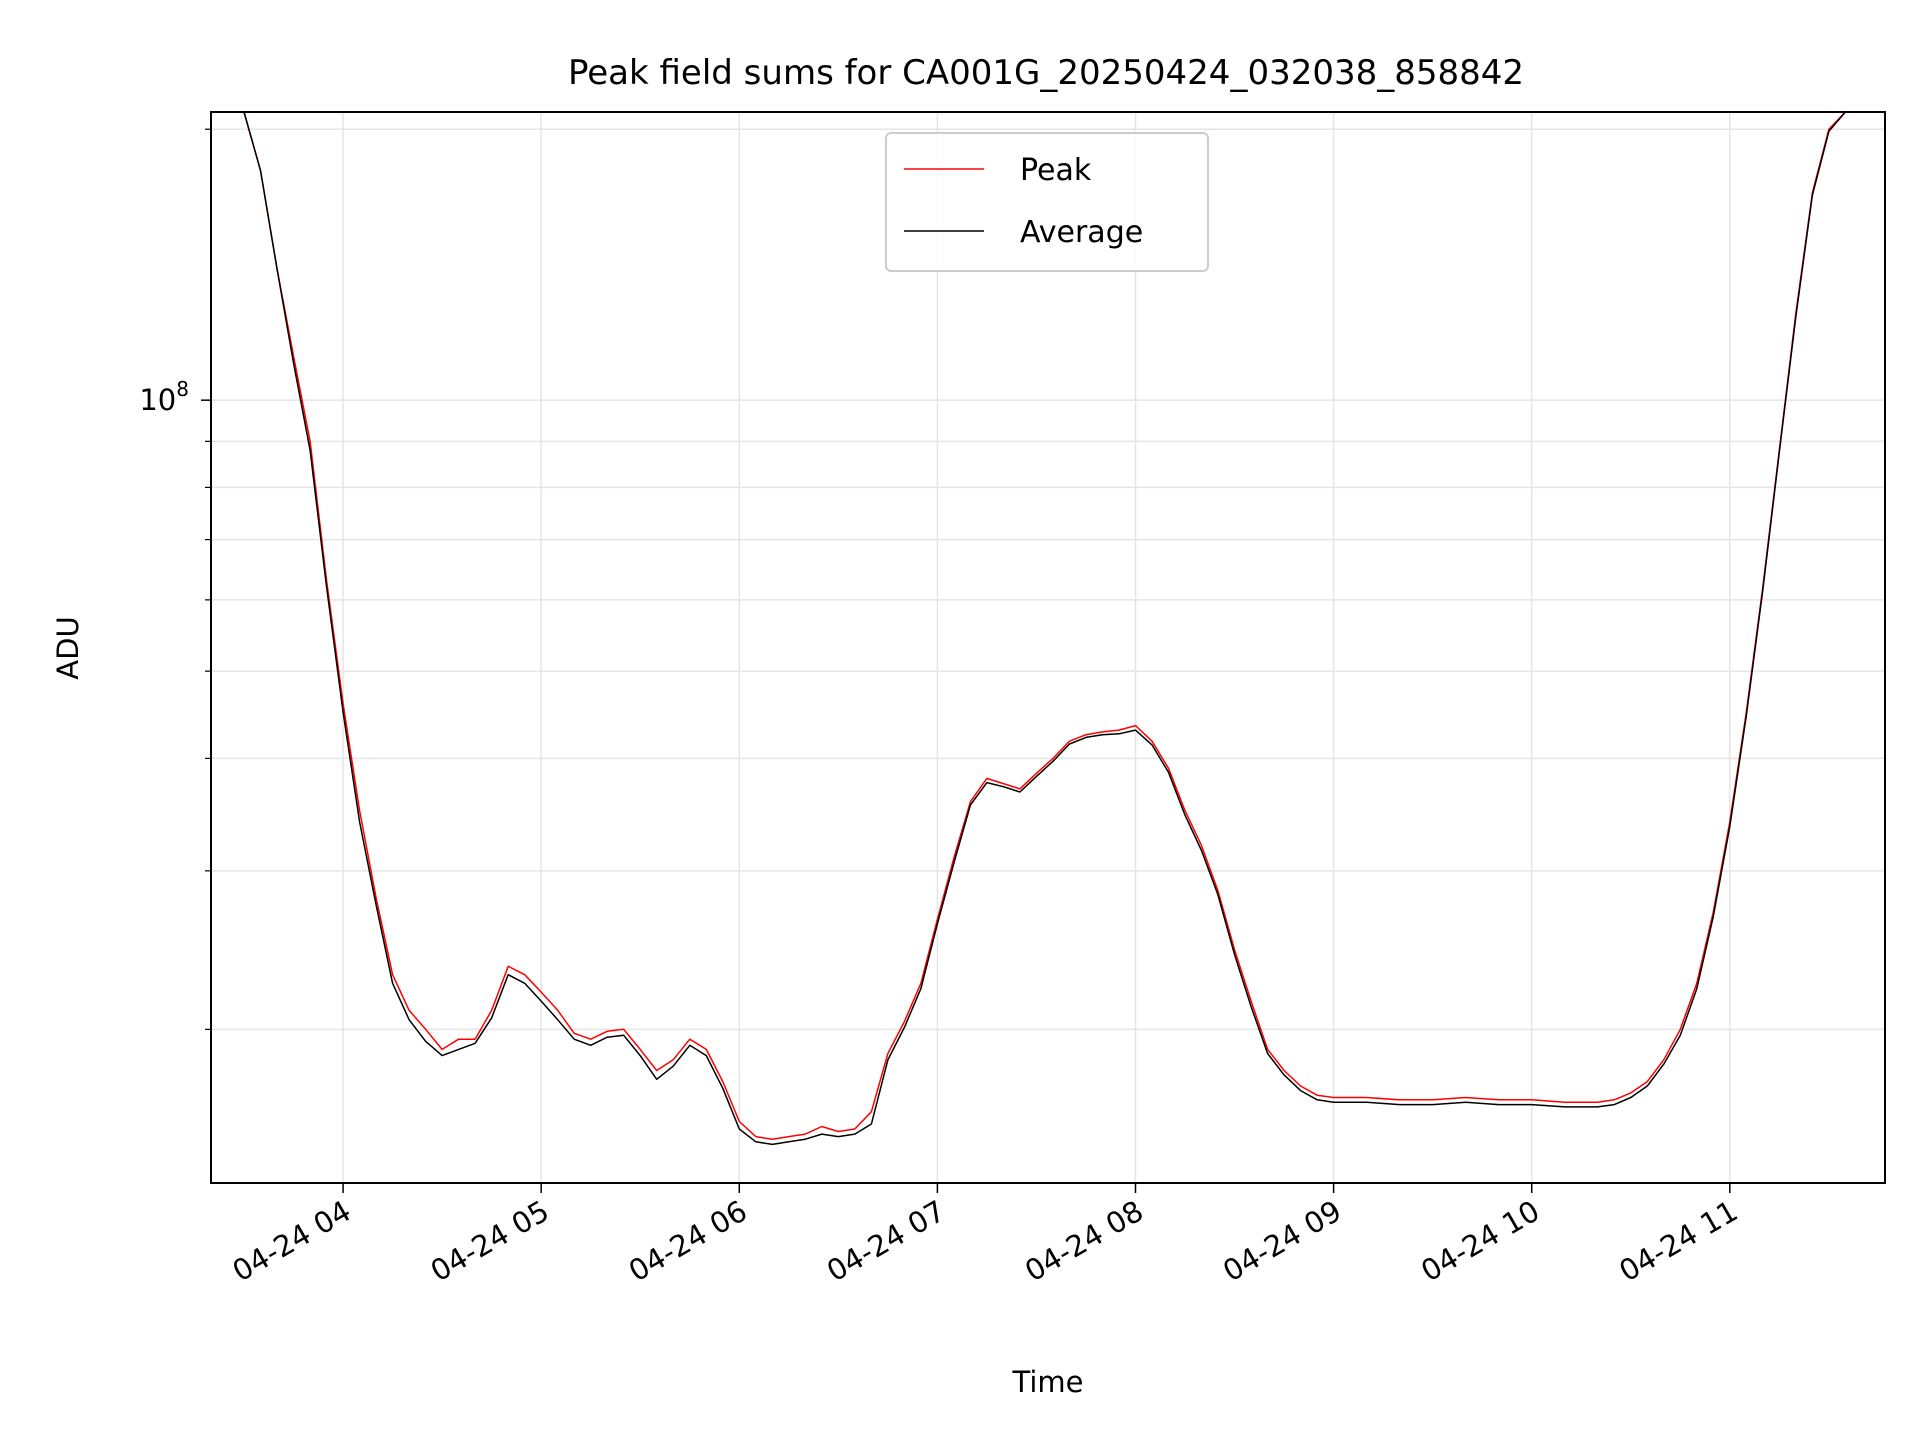 The image size is (1920, 1440). I want to click on legend-label-average: Average, so click(1081, 232).